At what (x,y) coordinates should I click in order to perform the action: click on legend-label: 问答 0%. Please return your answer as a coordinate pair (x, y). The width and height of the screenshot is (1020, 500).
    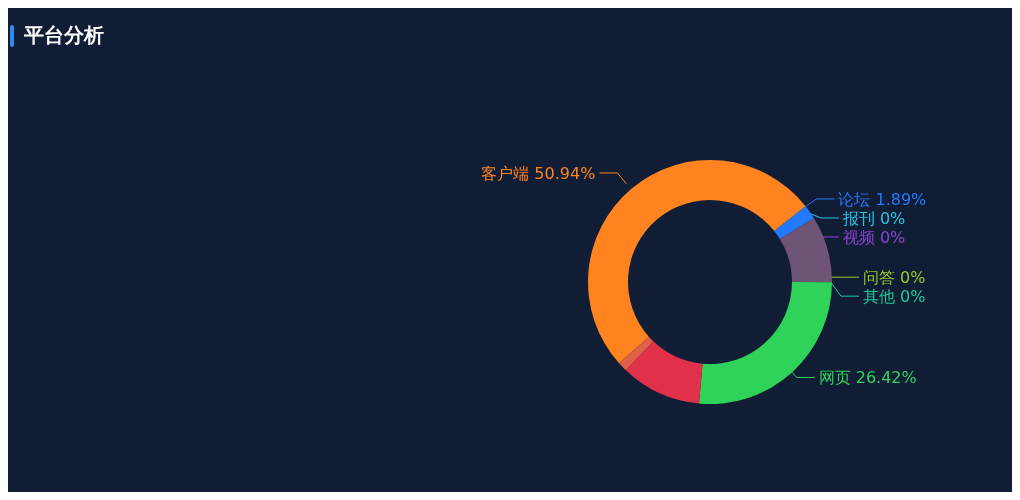
    Looking at the image, I should click on (894, 277).